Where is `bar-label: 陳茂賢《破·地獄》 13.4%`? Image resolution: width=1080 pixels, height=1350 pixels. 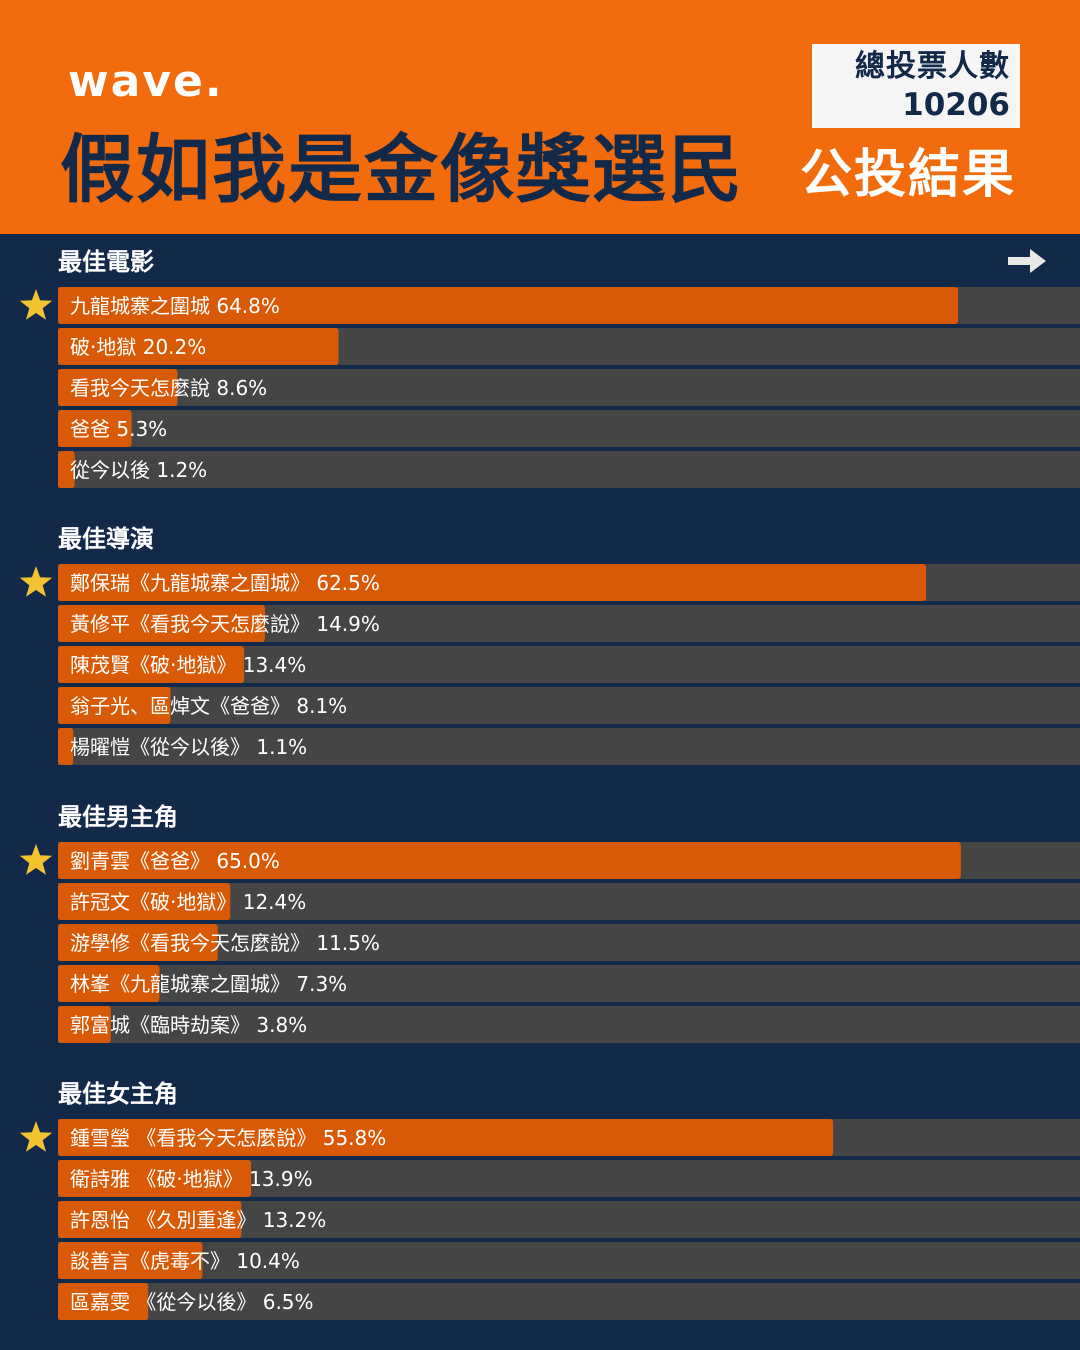 bar-label: 陳茂賢《破·地獄》 13.4% is located at coordinates (188, 665).